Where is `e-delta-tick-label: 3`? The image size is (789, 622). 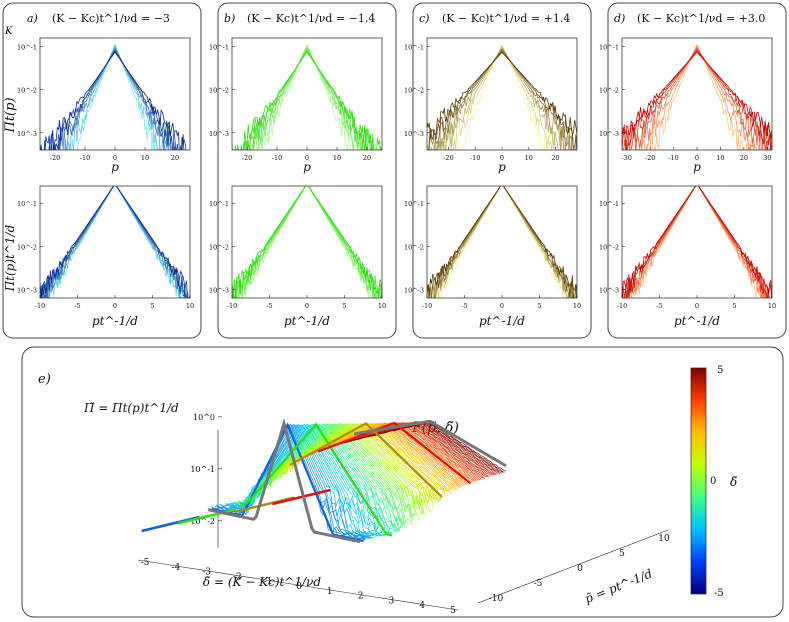
e-delta-tick-label: 3 is located at coordinates (392, 601).